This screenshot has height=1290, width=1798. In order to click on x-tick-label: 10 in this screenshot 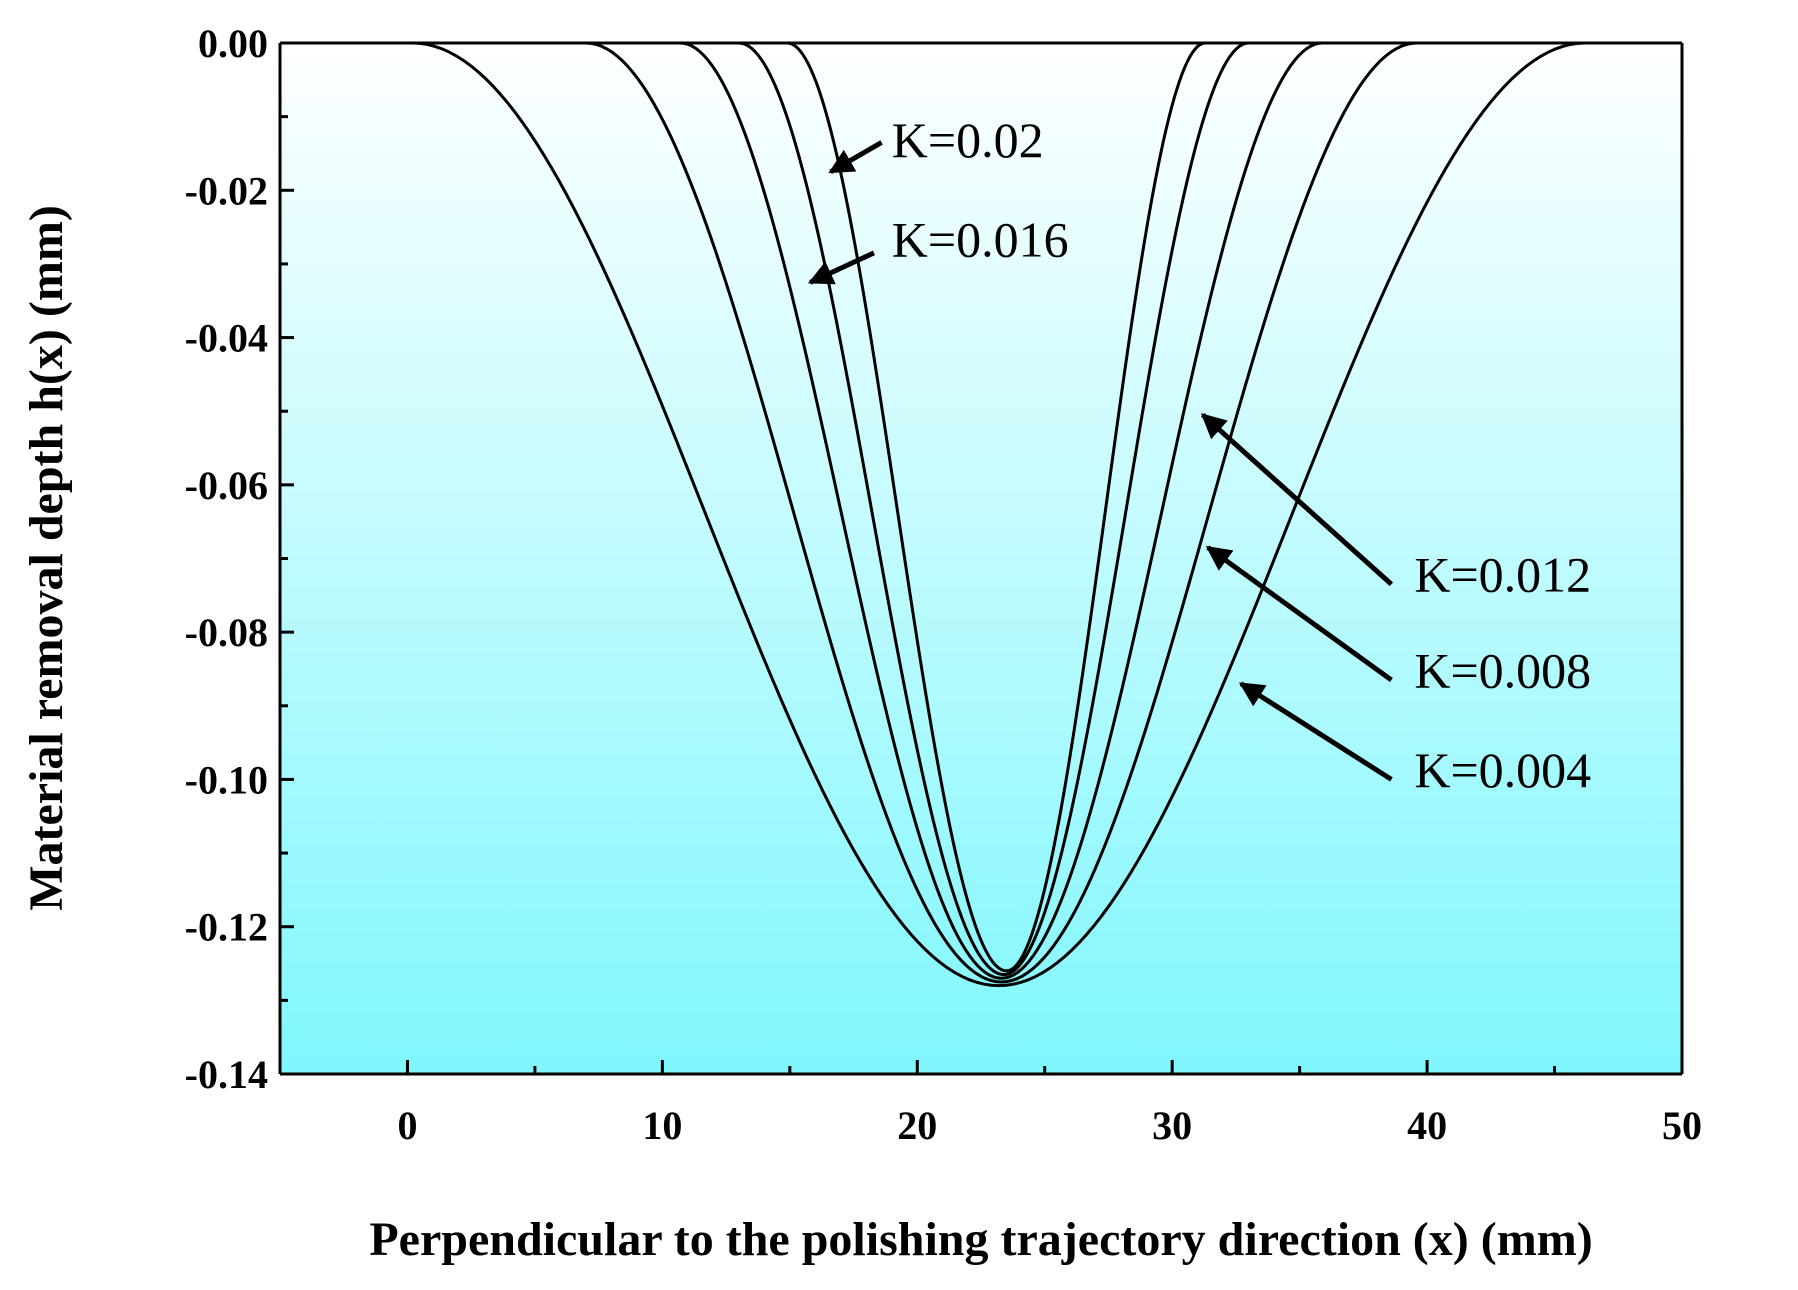, I will do `click(662, 1125)`.